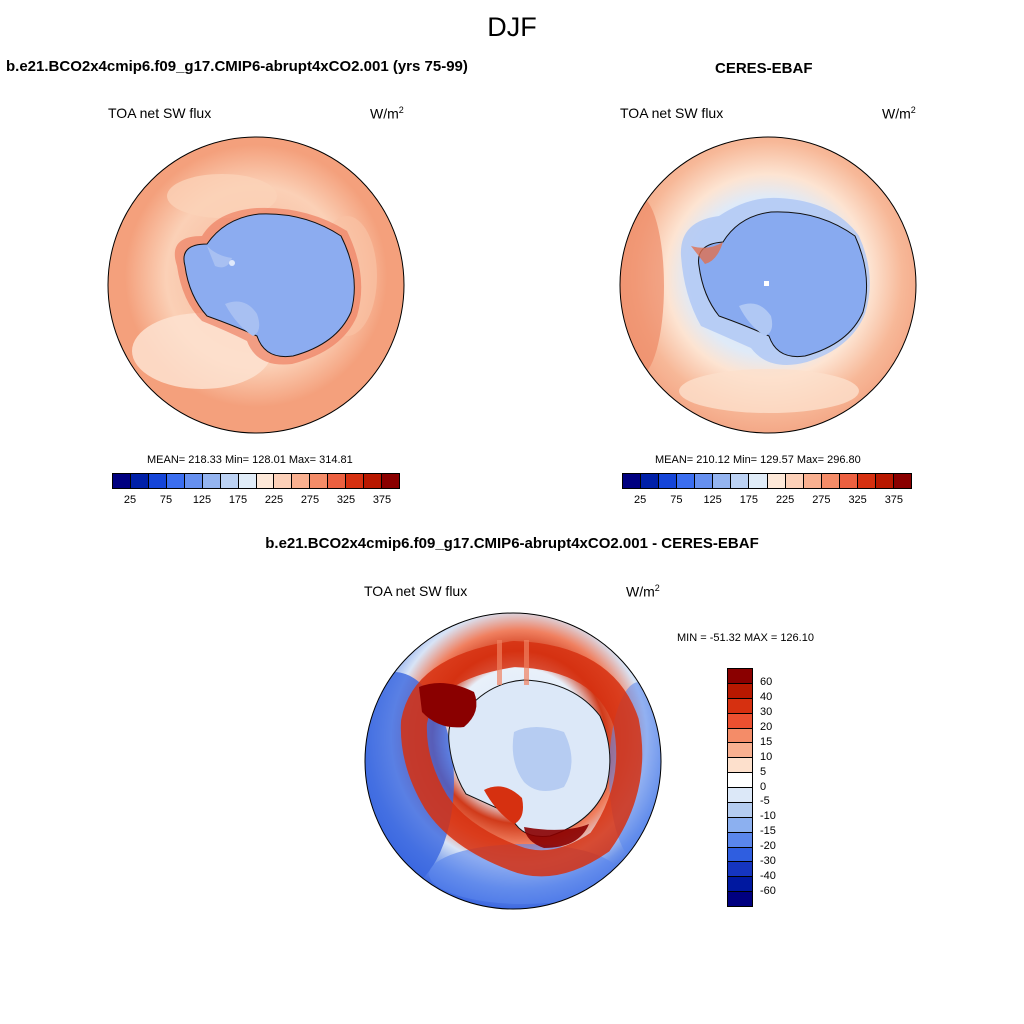  Describe the element at coordinates (256, 285) in the screenshot. I see `model-polar-map` at that location.